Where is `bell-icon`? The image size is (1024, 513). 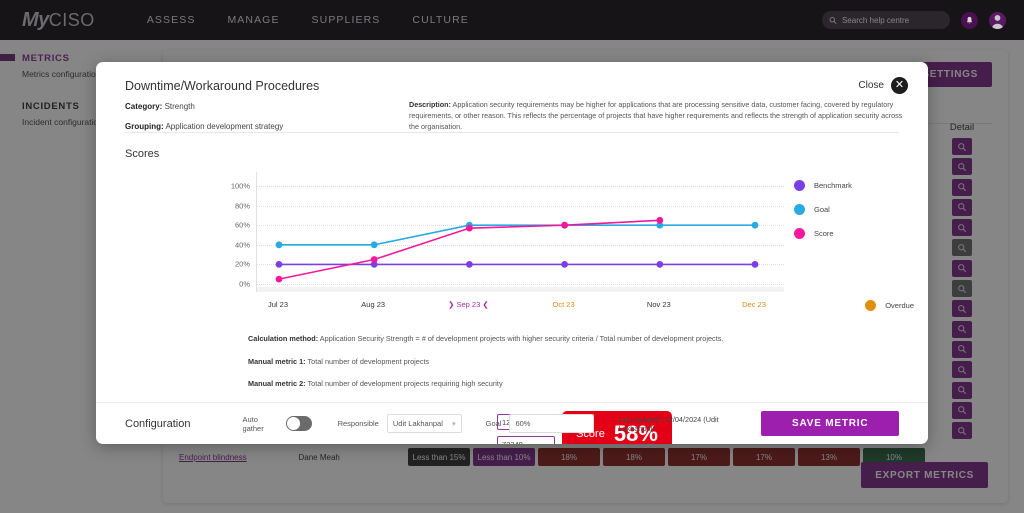
bell-icon is located at coordinates (969, 19).